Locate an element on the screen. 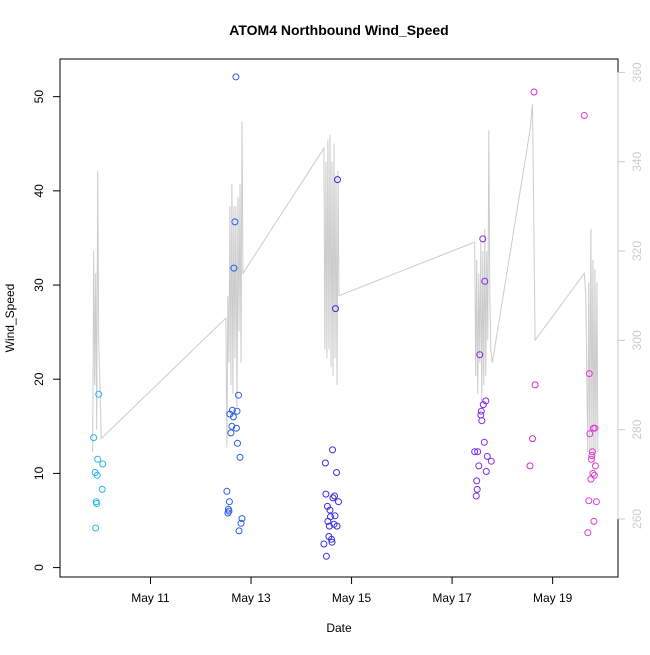  x-tick-label: May 15 is located at coordinates (352, 598).